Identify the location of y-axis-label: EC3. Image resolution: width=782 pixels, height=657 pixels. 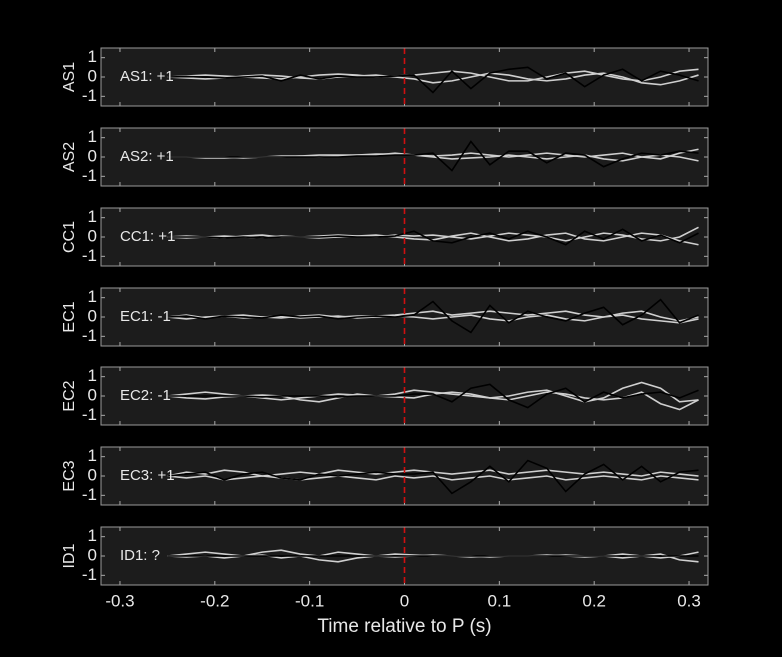
(69, 475).